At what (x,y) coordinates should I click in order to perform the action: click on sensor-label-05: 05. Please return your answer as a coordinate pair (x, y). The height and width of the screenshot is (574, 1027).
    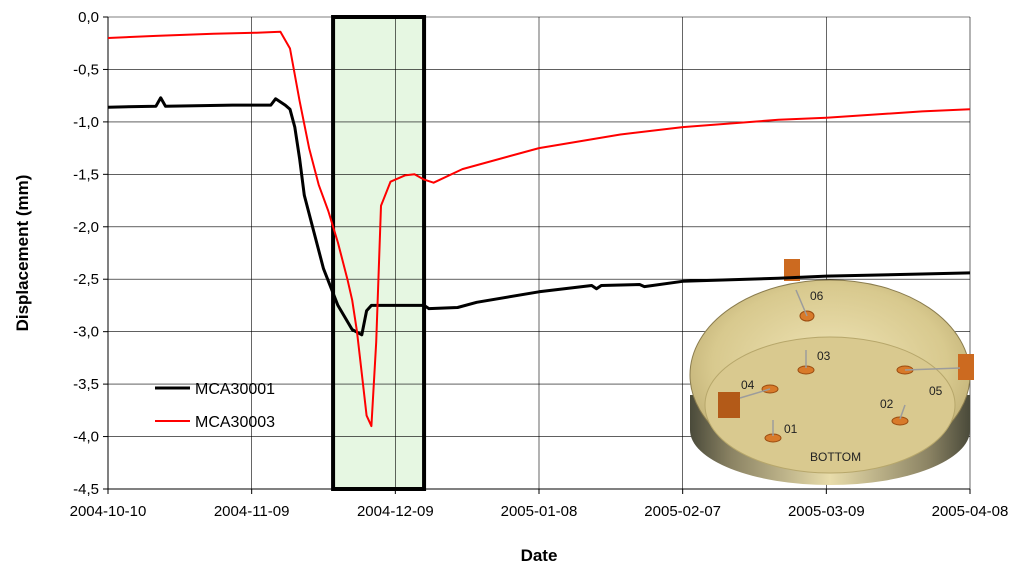
    Looking at the image, I should click on (936, 391).